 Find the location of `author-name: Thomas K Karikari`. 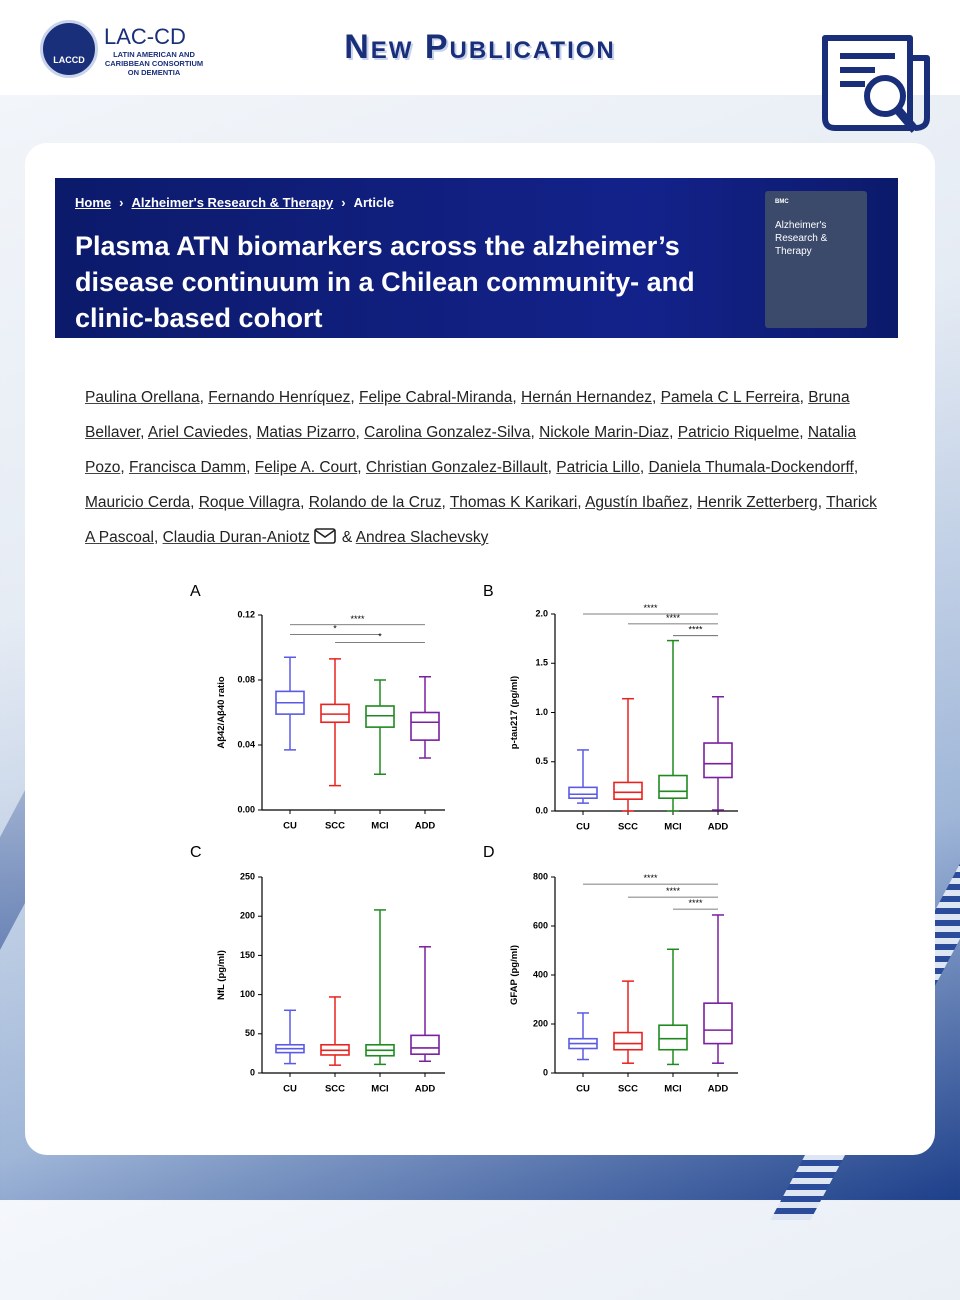

author-name: Thomas K Karikari is located at coordinates (513, 502).